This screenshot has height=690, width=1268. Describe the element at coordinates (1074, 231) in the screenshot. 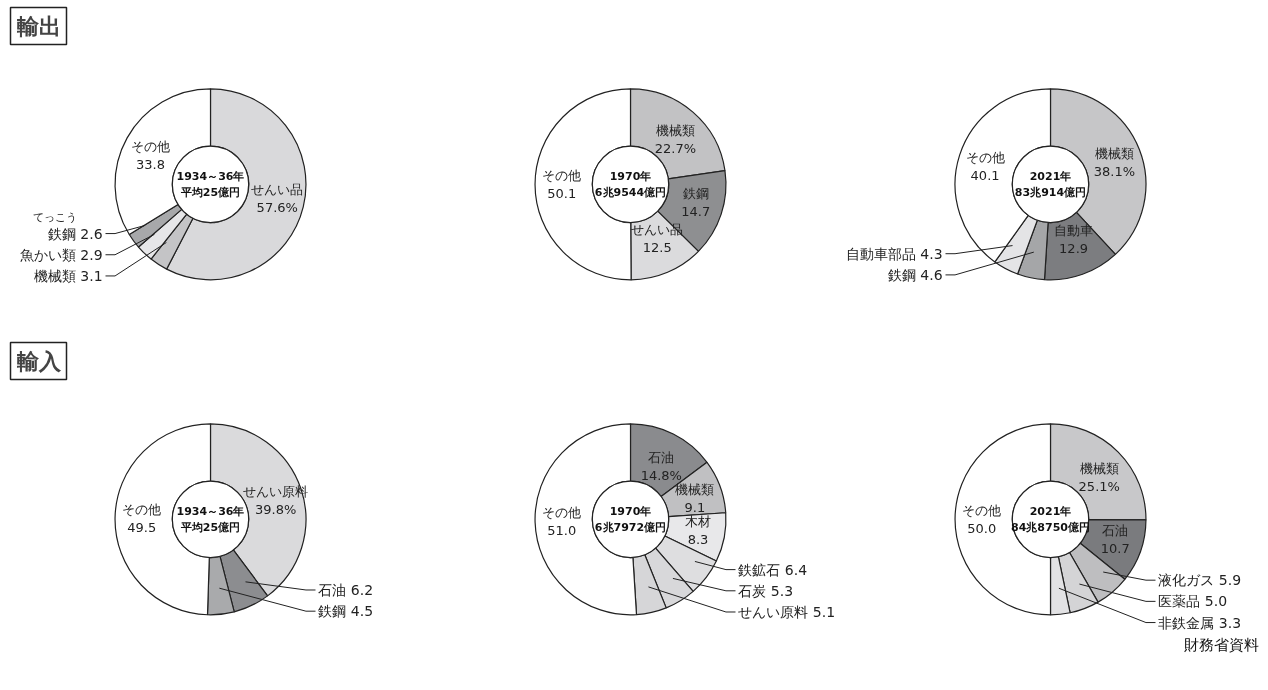

I see `slice-label: 自動車` at that location.